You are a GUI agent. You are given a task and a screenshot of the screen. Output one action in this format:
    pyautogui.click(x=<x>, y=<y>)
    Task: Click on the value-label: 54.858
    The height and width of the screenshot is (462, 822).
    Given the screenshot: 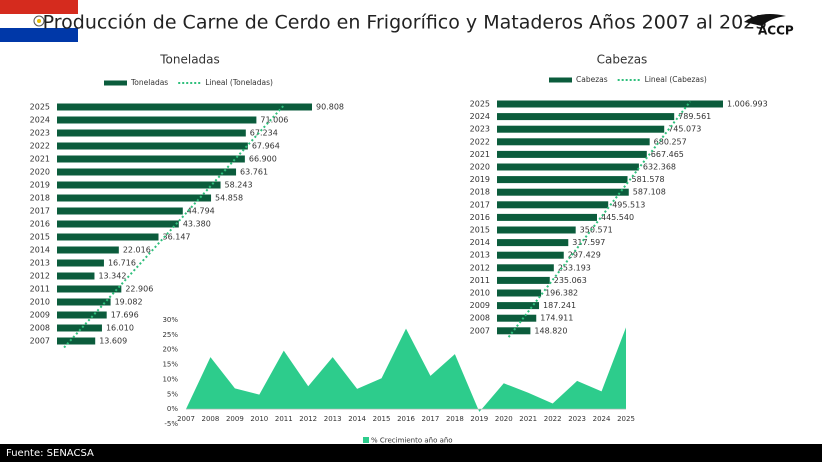 What is the action you would take?
    pyautogui.click(x=229, y=198)
    